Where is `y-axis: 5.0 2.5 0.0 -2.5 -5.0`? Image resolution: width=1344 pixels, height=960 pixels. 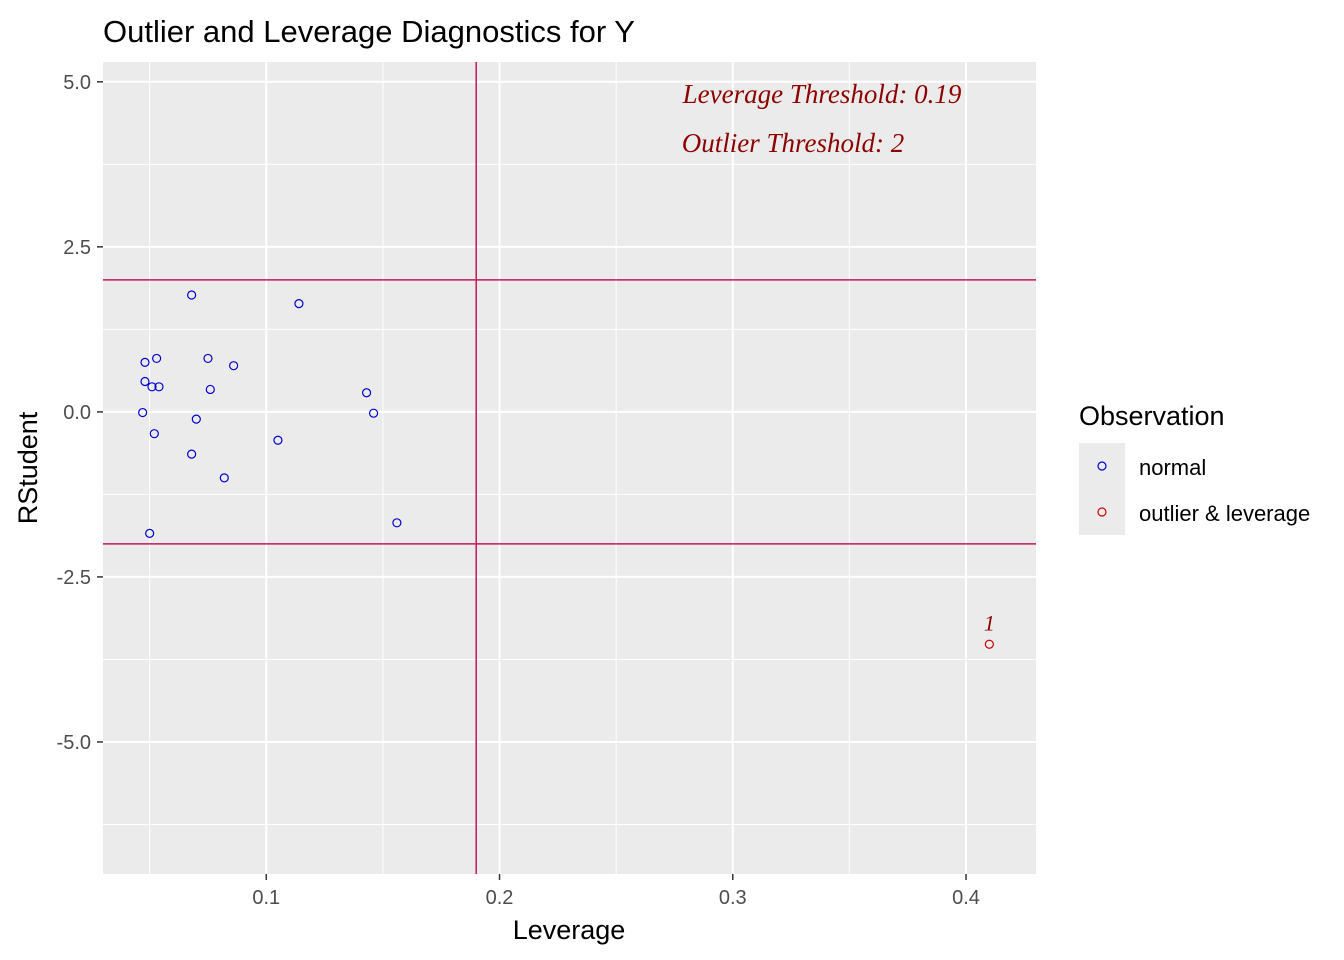
y-axis: 5.0 2.5 0.0 -2.5 -5.0 is located at coordinates (80, 413).